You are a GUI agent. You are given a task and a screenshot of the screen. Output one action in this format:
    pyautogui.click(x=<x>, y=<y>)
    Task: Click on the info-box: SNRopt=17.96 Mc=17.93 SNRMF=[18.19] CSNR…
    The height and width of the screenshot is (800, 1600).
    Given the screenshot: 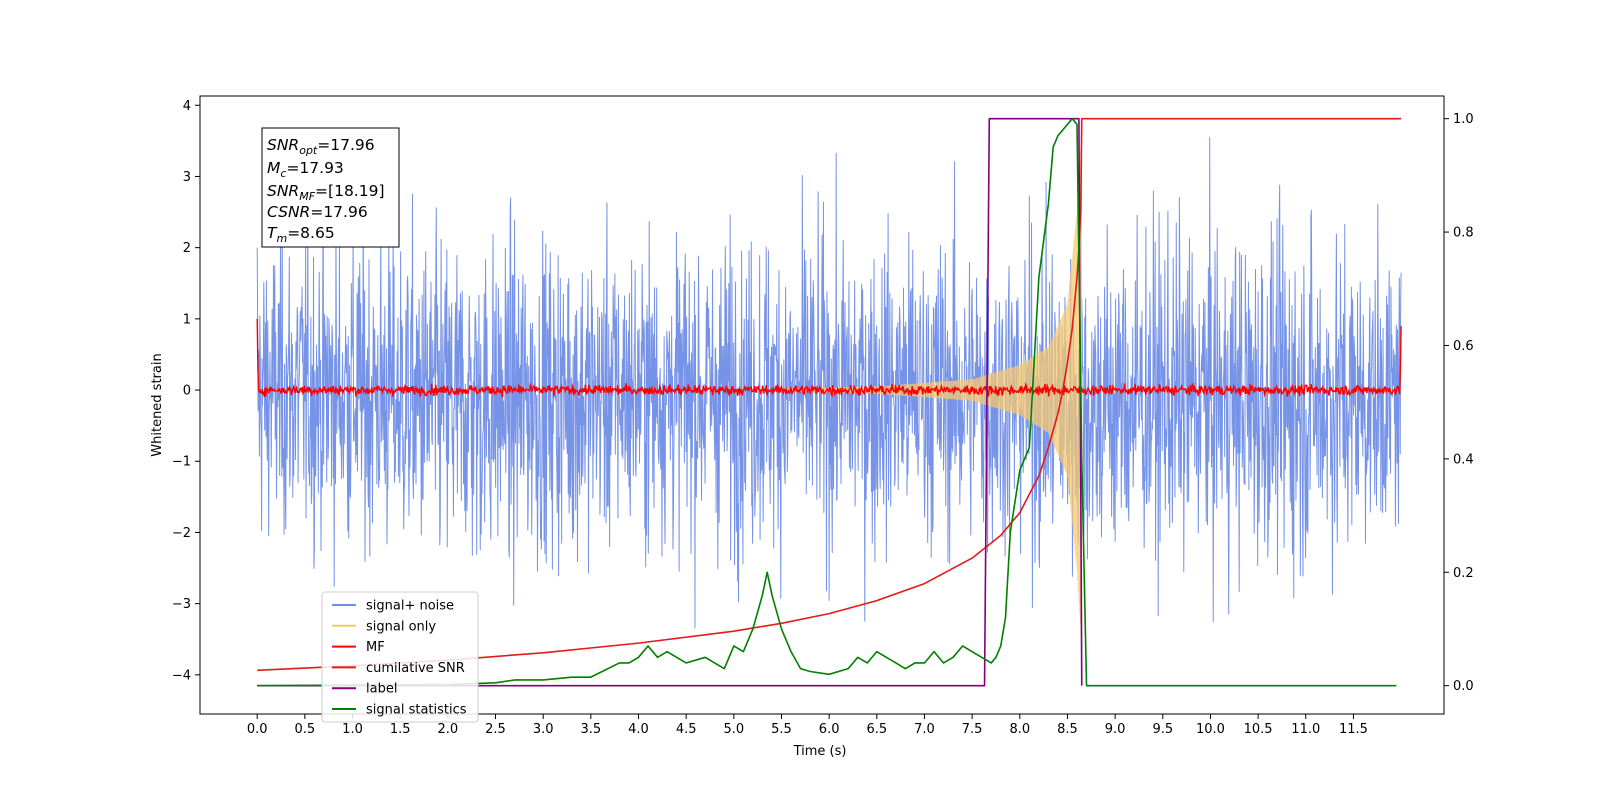 What is the action you would take?
    pyautogui.click(x=330, y=187)
    